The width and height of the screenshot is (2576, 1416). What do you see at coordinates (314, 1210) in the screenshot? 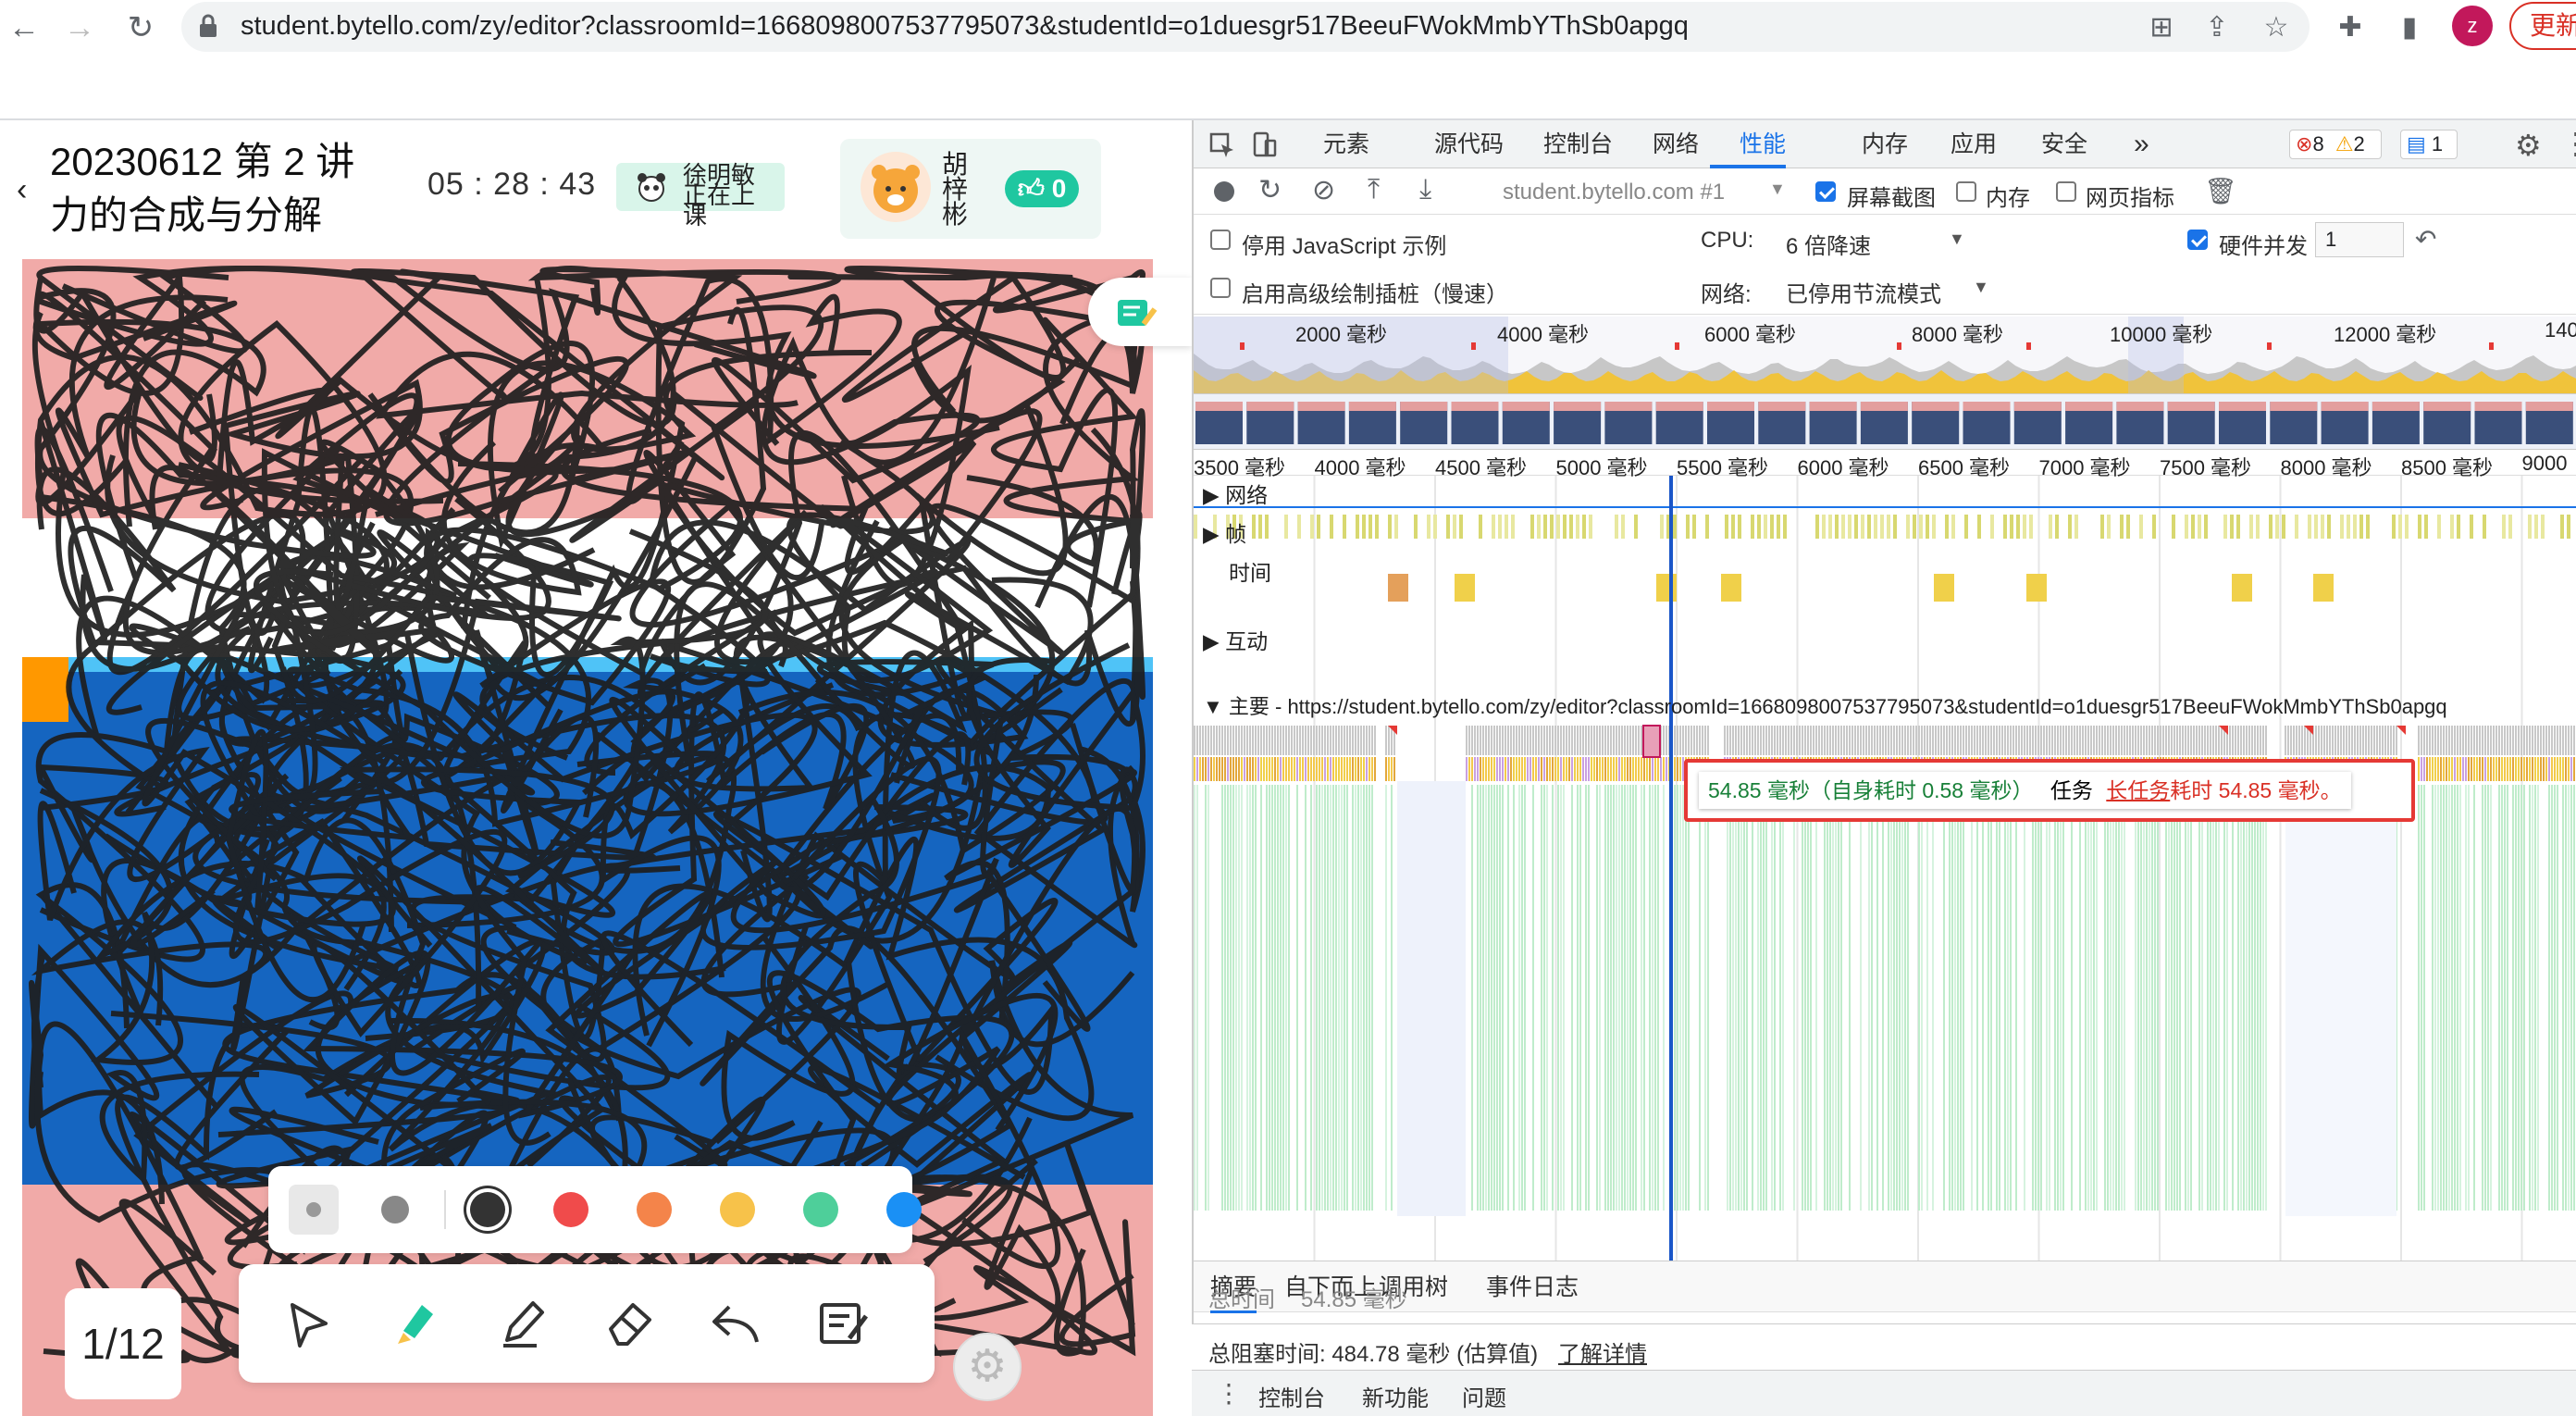
I see `pen-size-small` at bounding box center [314, 1210].